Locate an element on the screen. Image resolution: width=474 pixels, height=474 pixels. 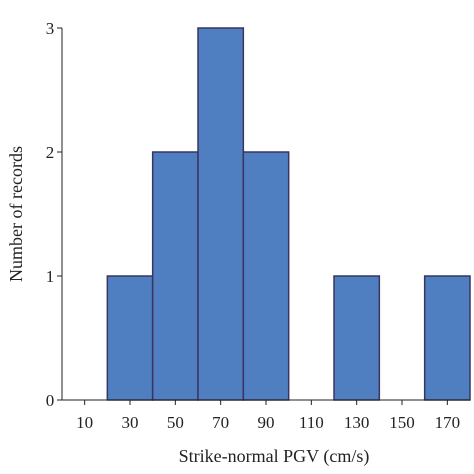
y-tick-label: 1 is located at coordinates (50, 276).